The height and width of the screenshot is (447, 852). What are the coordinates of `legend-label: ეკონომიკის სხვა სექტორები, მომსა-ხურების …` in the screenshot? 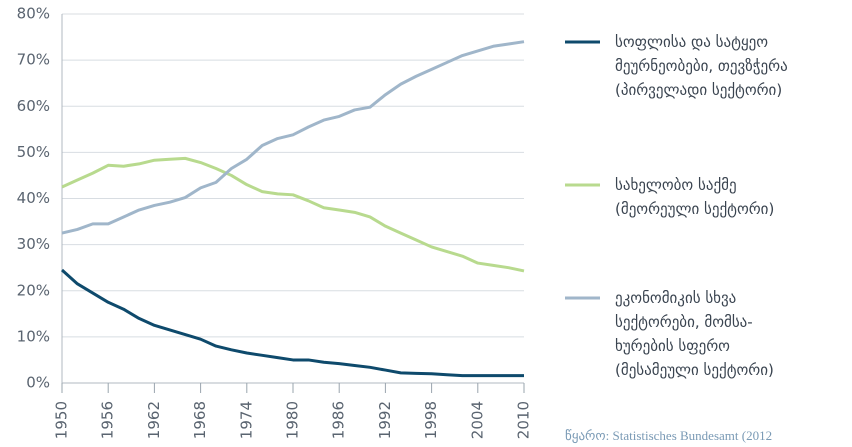 It's located at (694, 334).